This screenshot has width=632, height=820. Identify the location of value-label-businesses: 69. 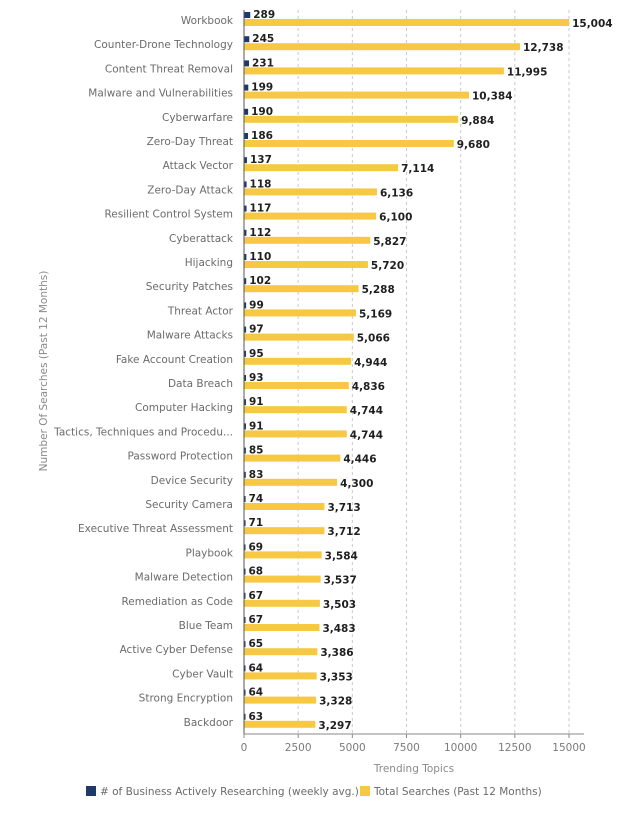
(256, 547).